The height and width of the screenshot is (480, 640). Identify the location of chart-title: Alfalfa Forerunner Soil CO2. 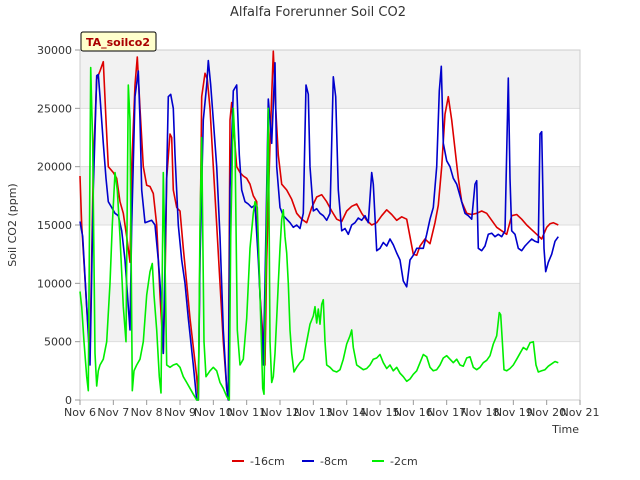
(318, 12).